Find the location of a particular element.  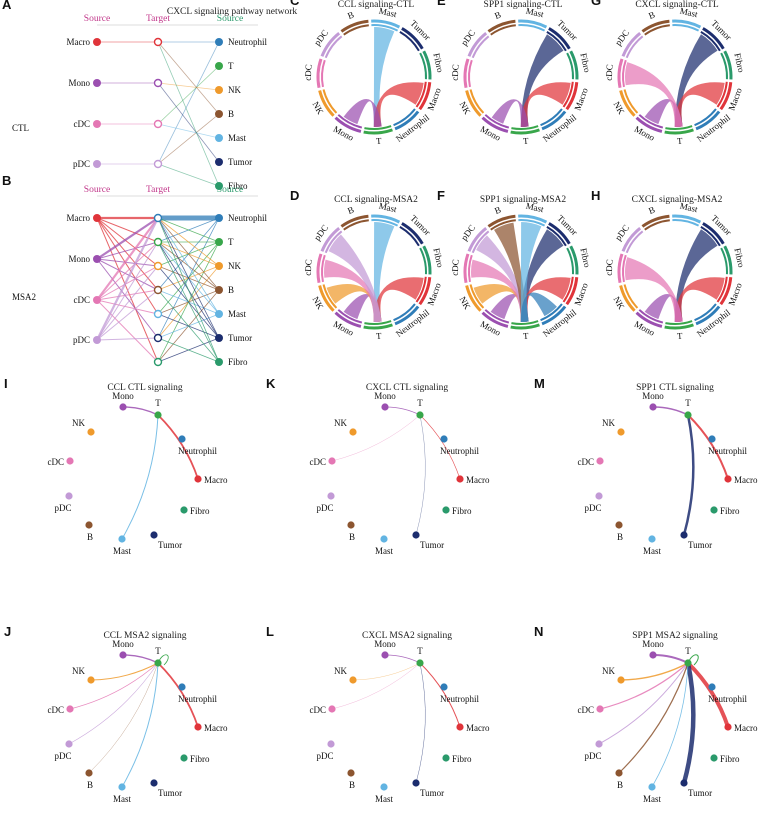

sector-inner-pdc is located at coordinates (634, 47).